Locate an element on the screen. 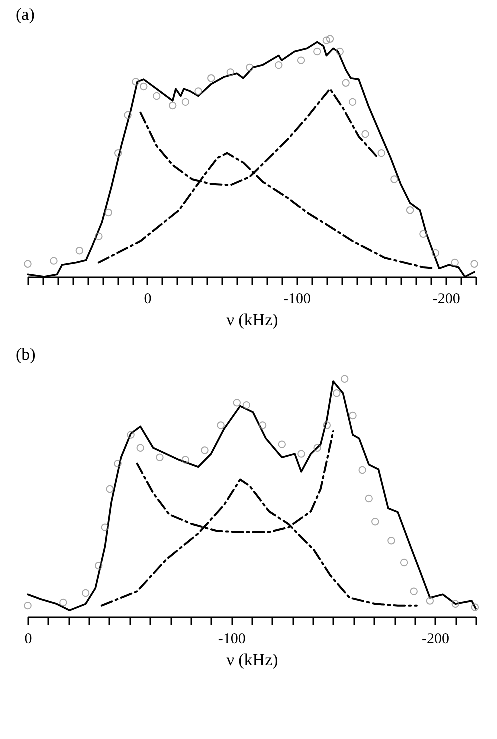 The width and height of the screenshot is (497, 739). chart-title: (a) is located at coordinates (25, 14).